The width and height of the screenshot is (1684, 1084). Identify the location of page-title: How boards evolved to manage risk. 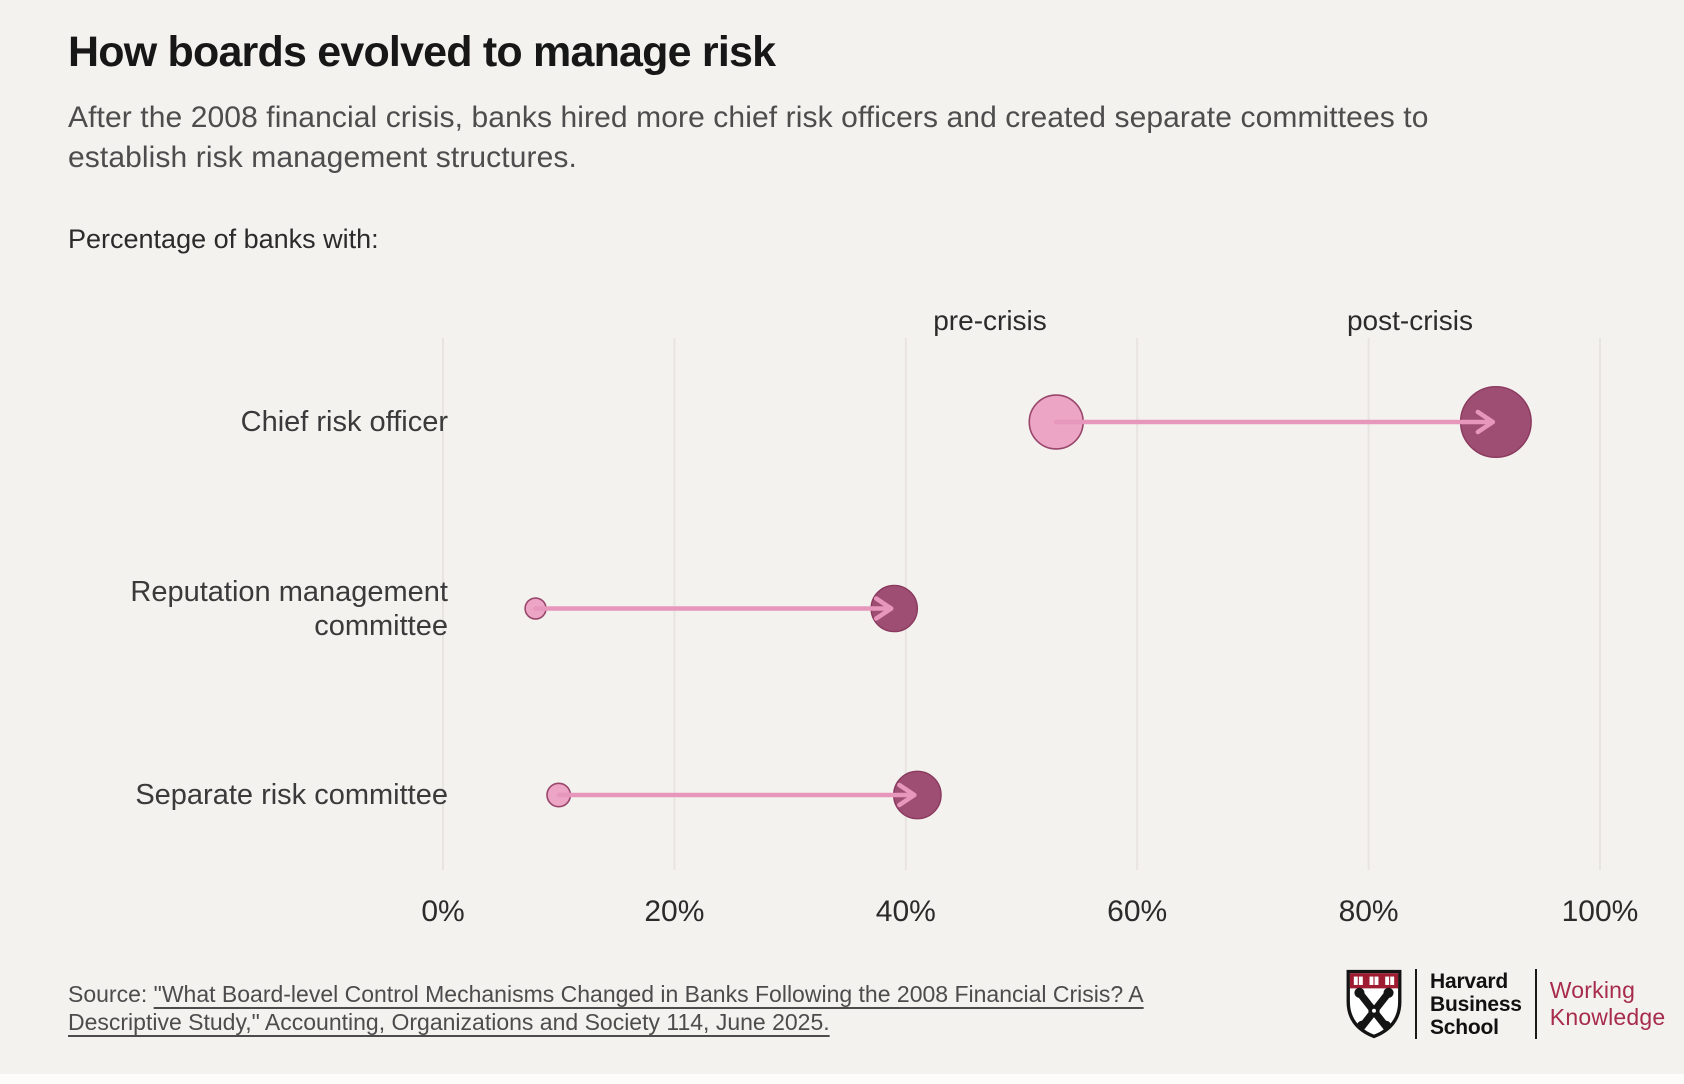
(422, 52).